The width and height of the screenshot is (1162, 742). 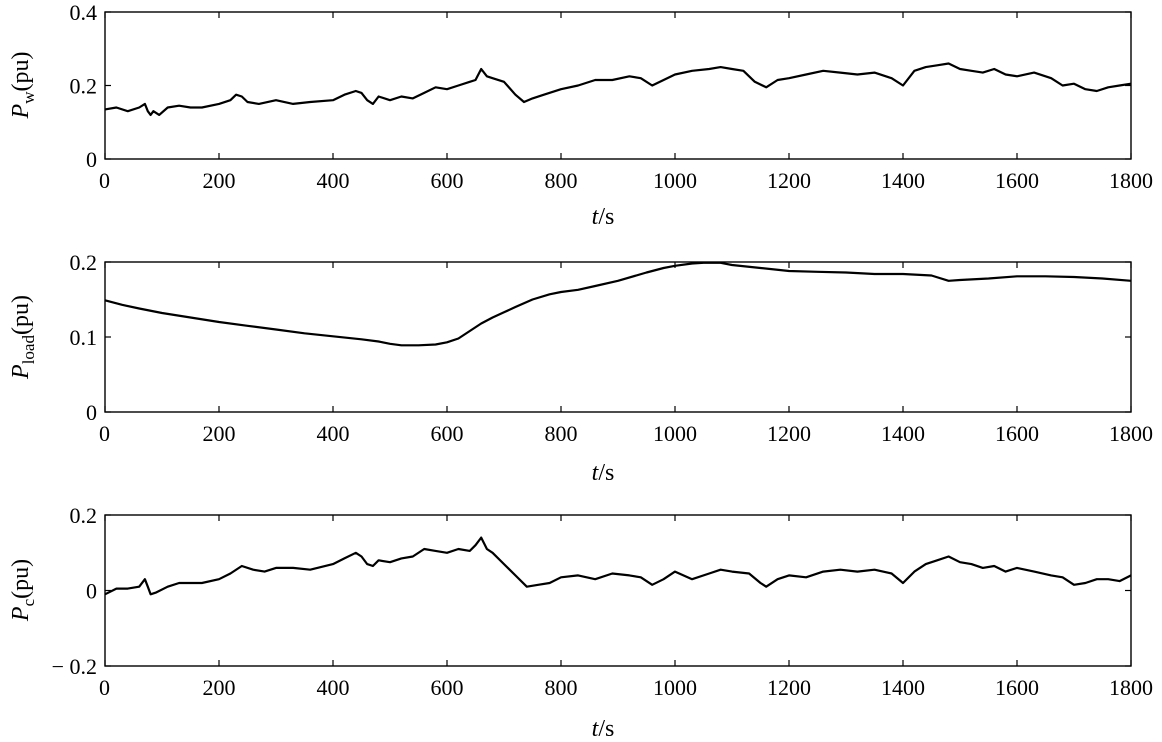 I want to click on y-tick-label: 0.4, so click(x=84, y=12).